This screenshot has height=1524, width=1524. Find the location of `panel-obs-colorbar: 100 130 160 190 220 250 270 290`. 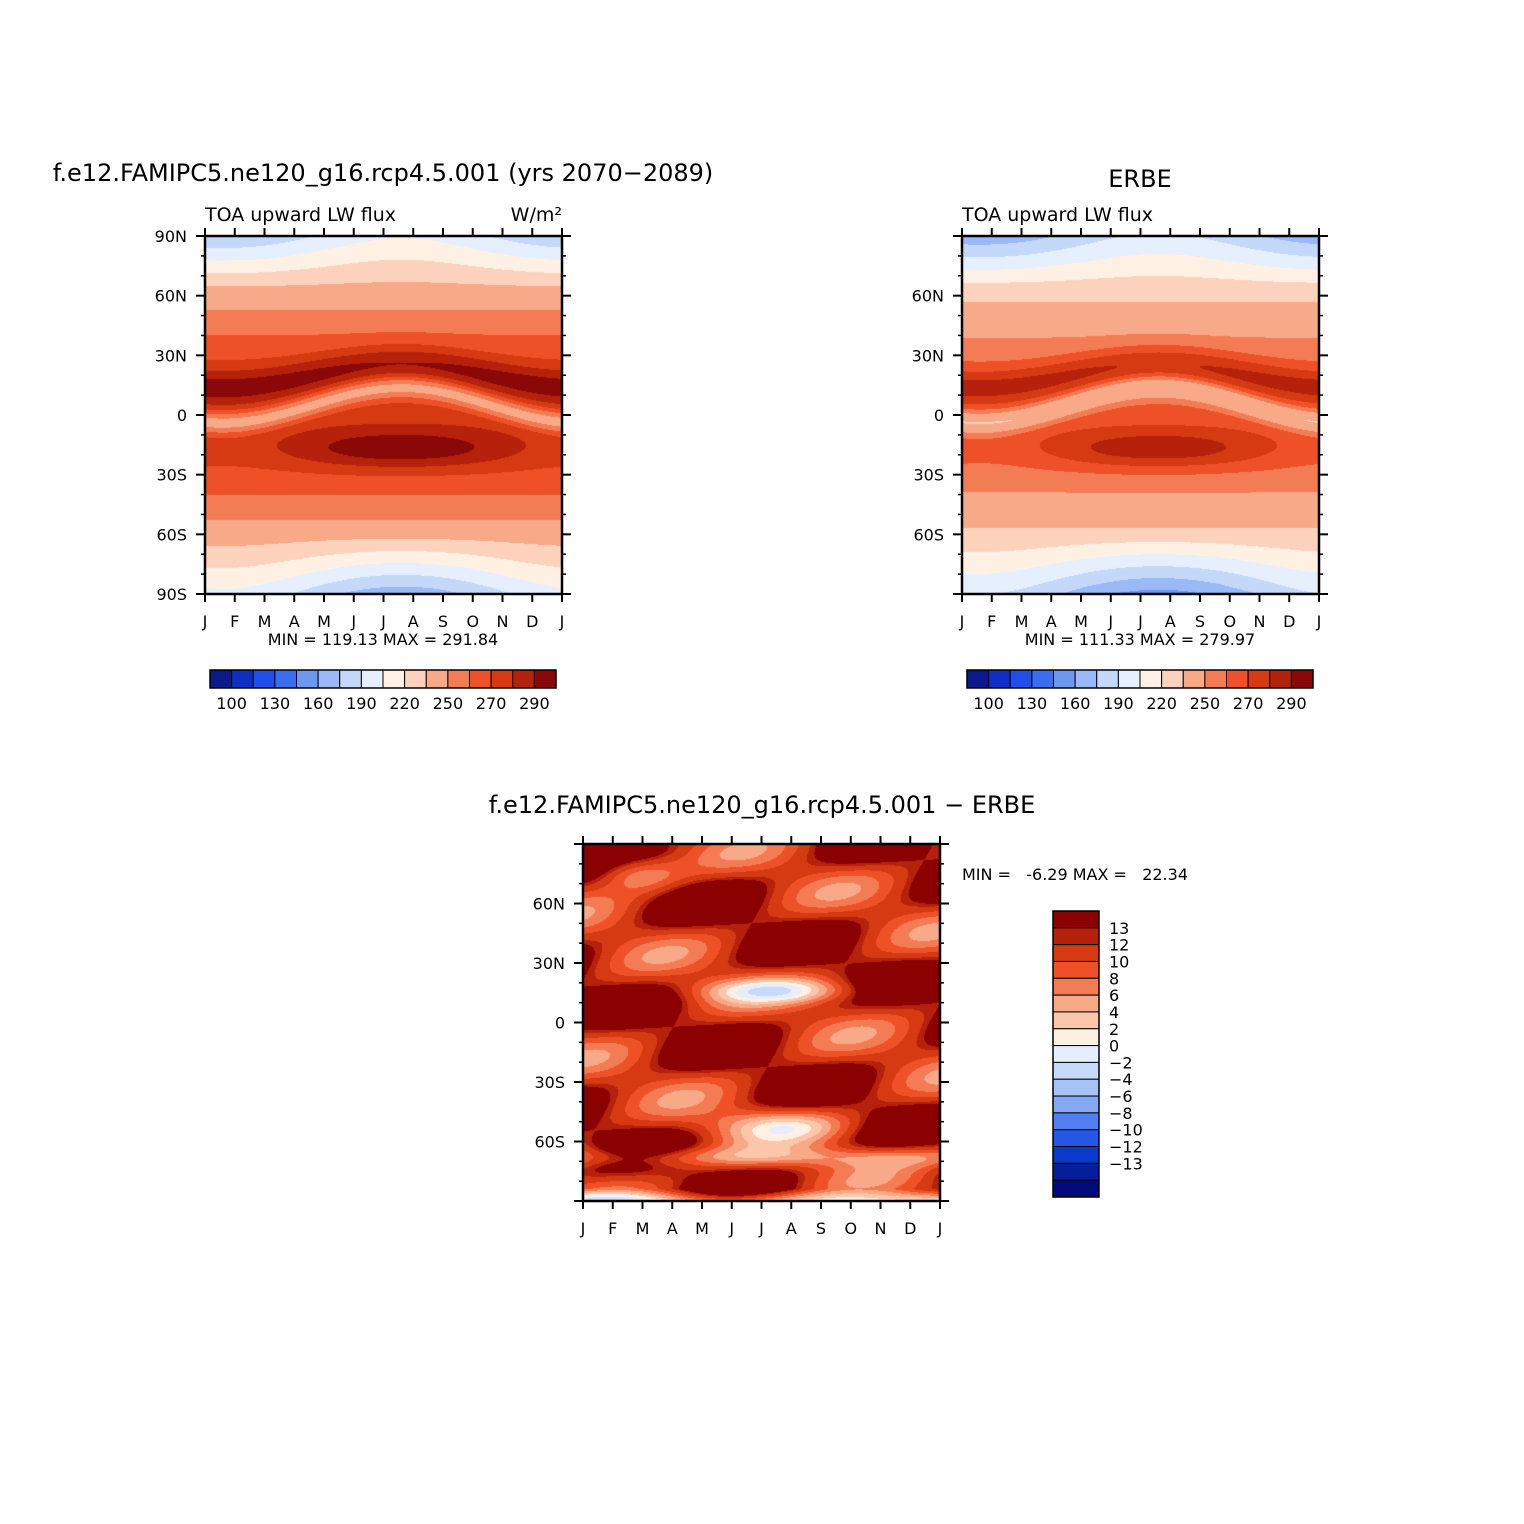

panel-obs-colorbar: 100 130 160 190 220 250 270 290 is located at coordinates (1140, 691).